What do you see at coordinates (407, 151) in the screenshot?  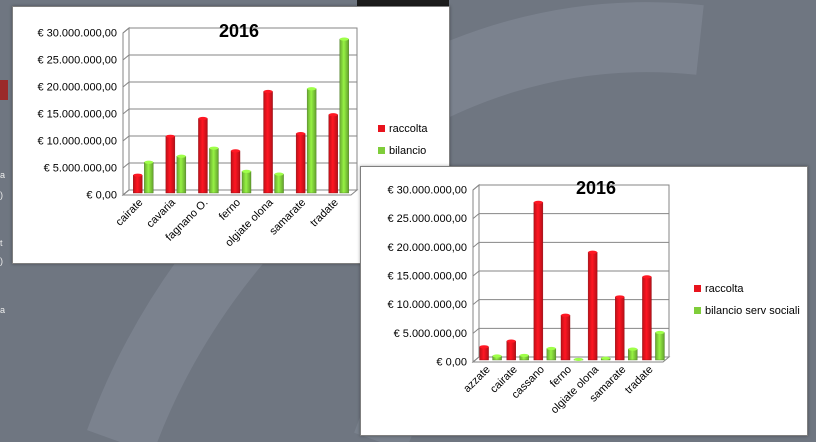 I see `legend-label: bilancio` at bounding box center [407, 151].